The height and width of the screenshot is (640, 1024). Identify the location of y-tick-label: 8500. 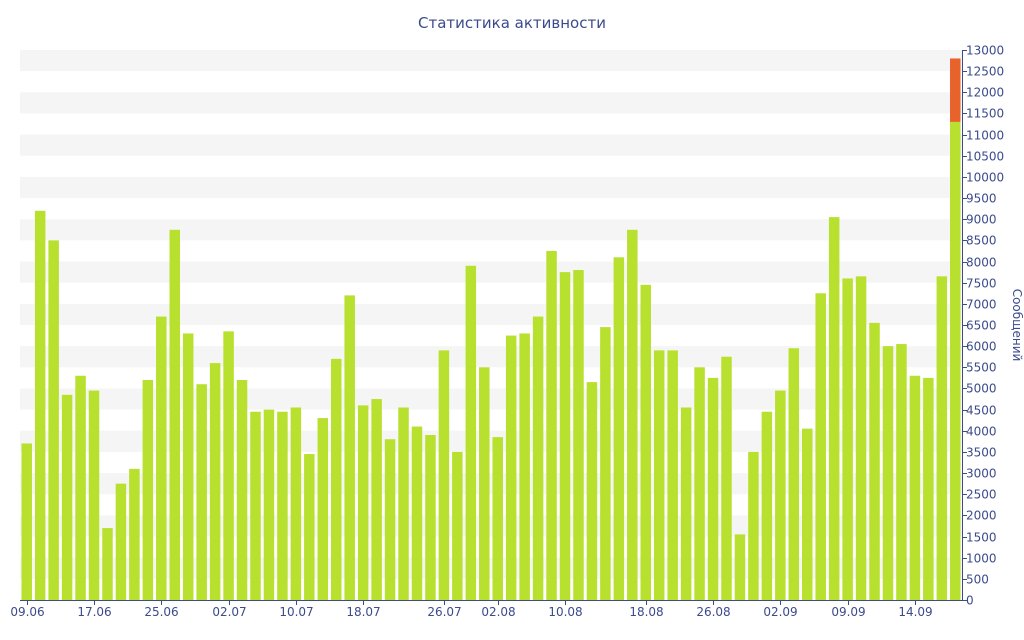
(981, 241).